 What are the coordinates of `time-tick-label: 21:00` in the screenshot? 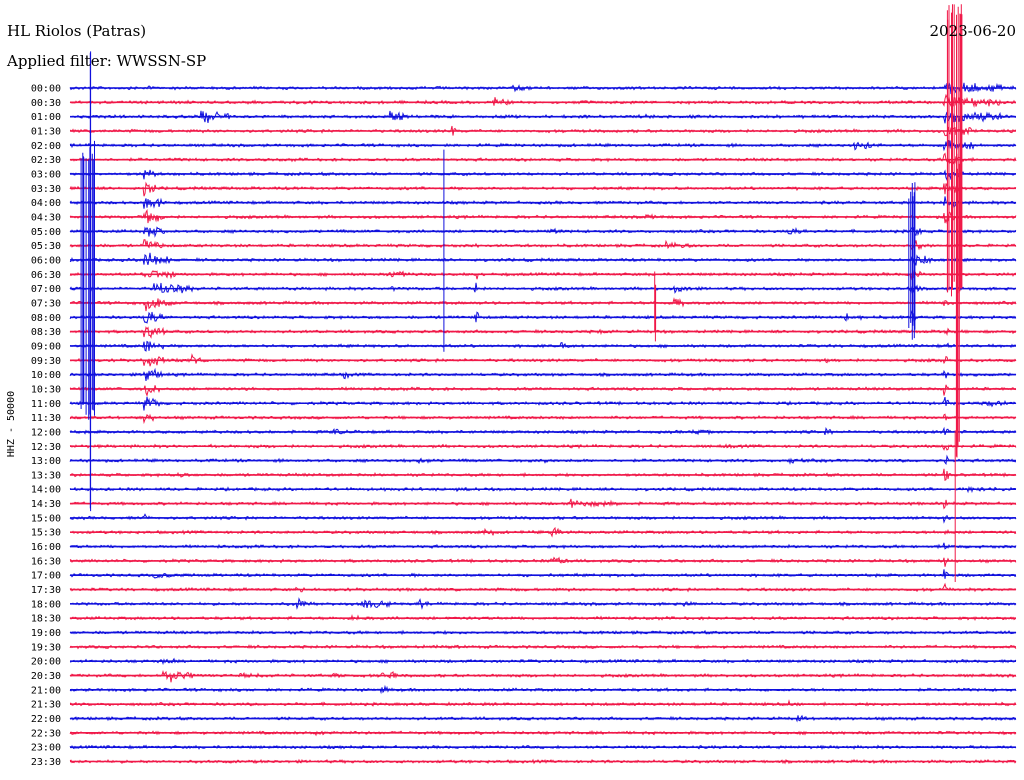 It's located at (46, 690).